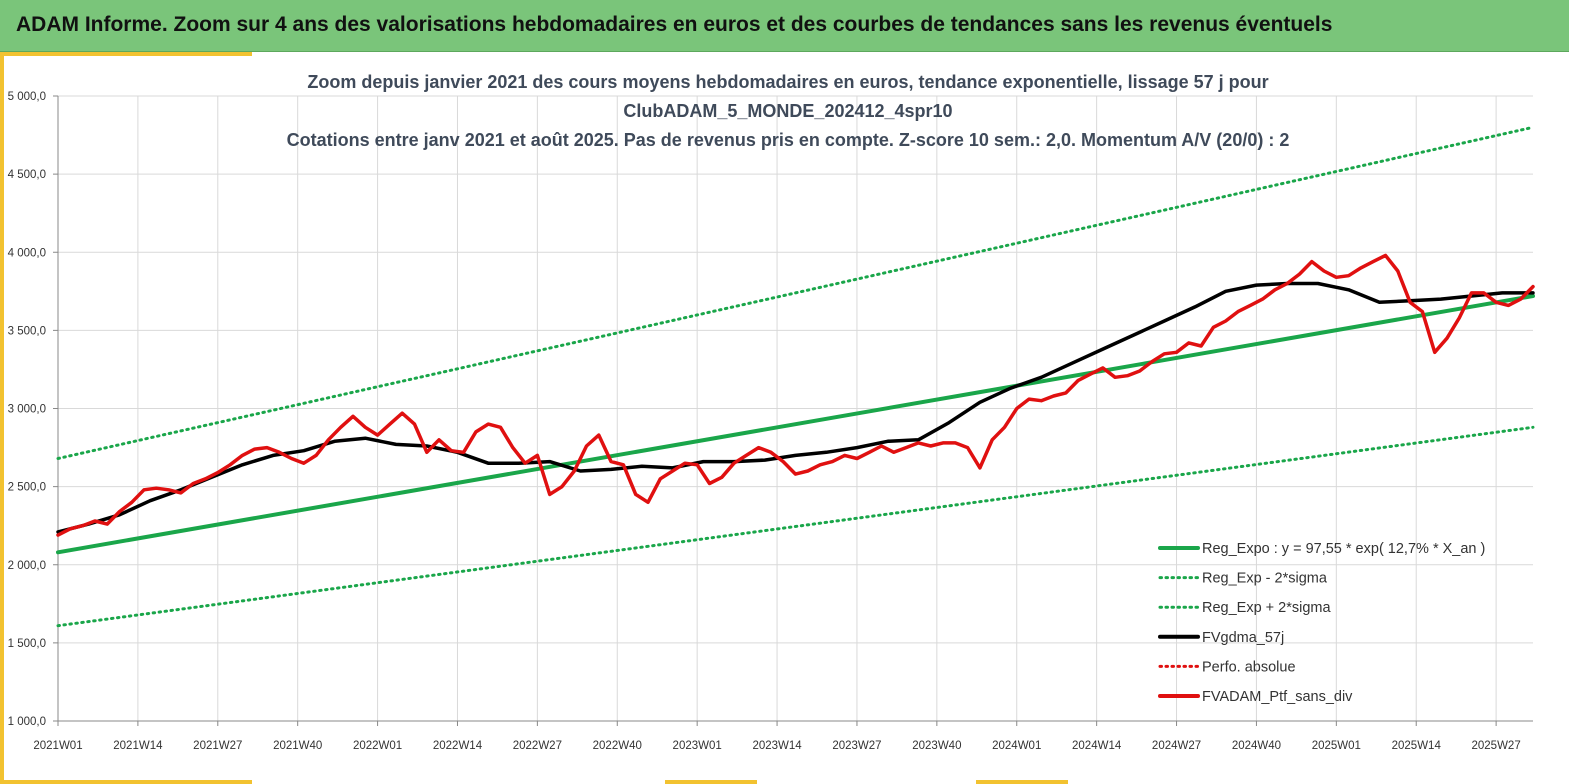  I want to click on y-tick-label: 1 500,0, so click(27, 644).